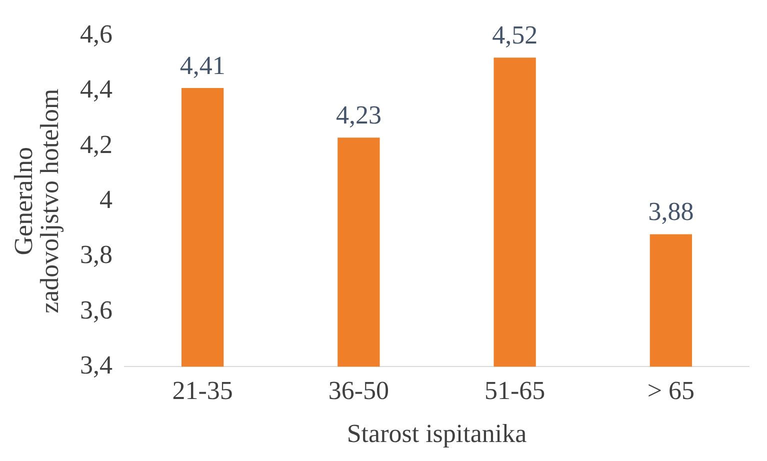 The width and height of the screenshot is (767, 461). Describe the element at coordinates (515, 35) in the screenshot. I see `data-label: 4,52` at that location.